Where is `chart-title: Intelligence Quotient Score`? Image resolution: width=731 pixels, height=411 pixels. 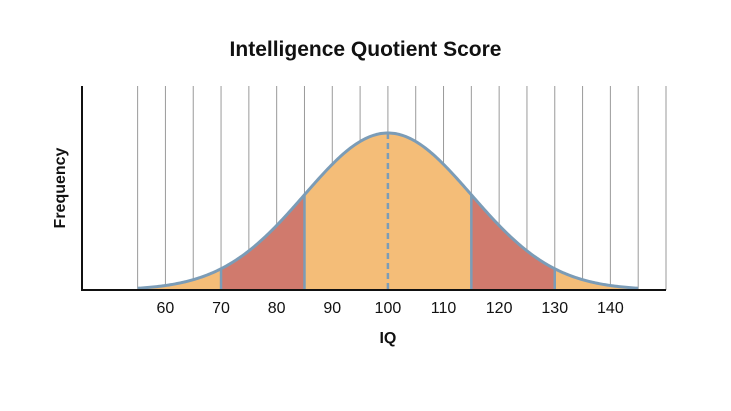 chart-title: Intelligence Quotient Score is located at coordinates (365, 49).